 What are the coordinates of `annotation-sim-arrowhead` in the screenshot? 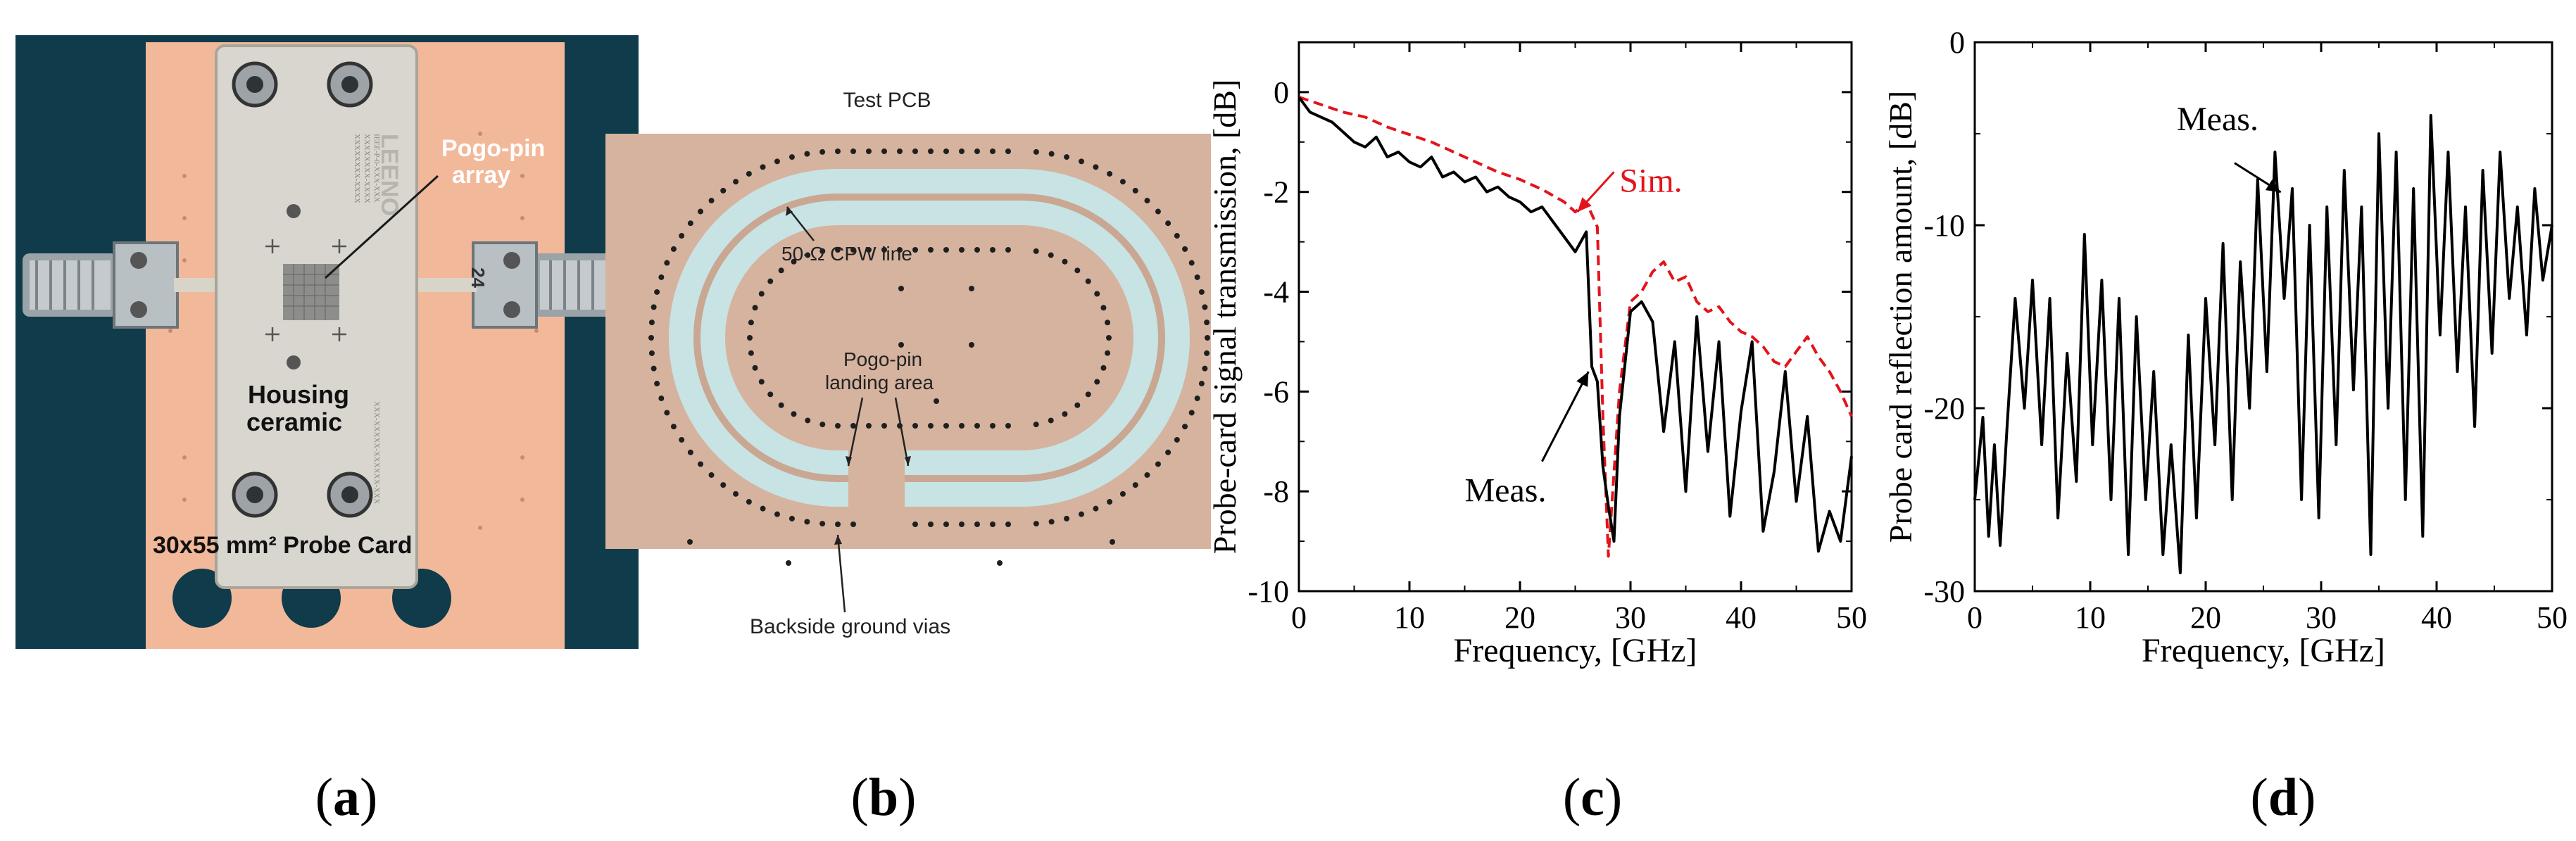 It's located at (1585, 205).